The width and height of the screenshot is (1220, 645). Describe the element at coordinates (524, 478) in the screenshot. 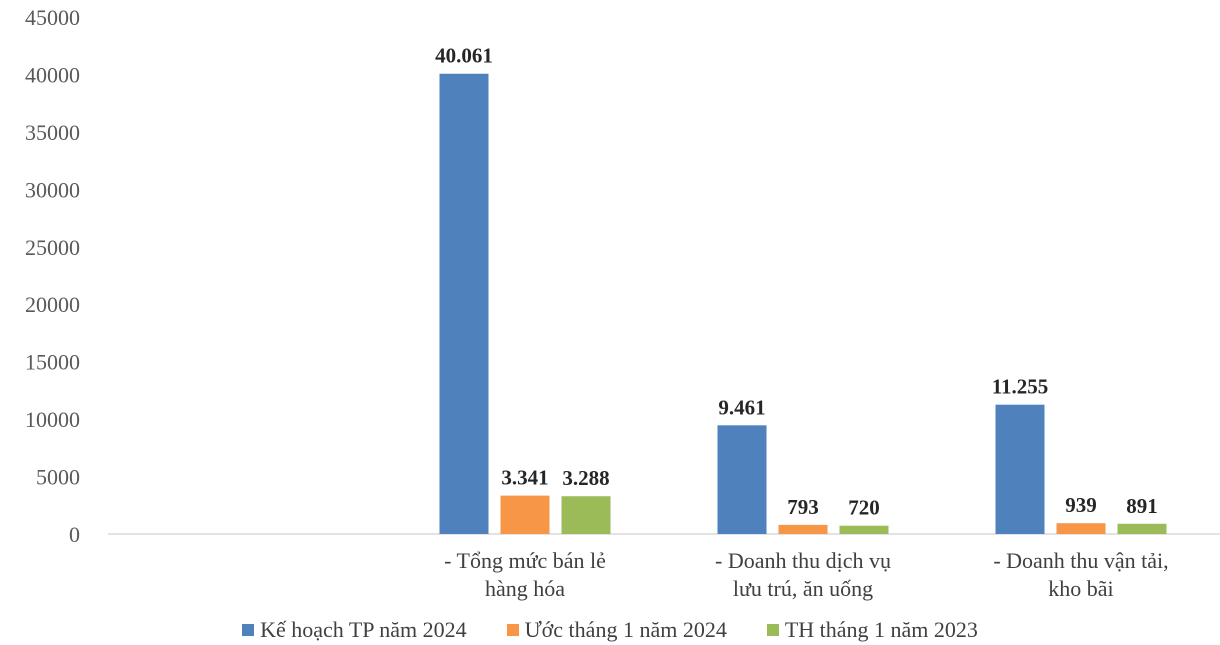

I see `data-label: 3.341` at that location.